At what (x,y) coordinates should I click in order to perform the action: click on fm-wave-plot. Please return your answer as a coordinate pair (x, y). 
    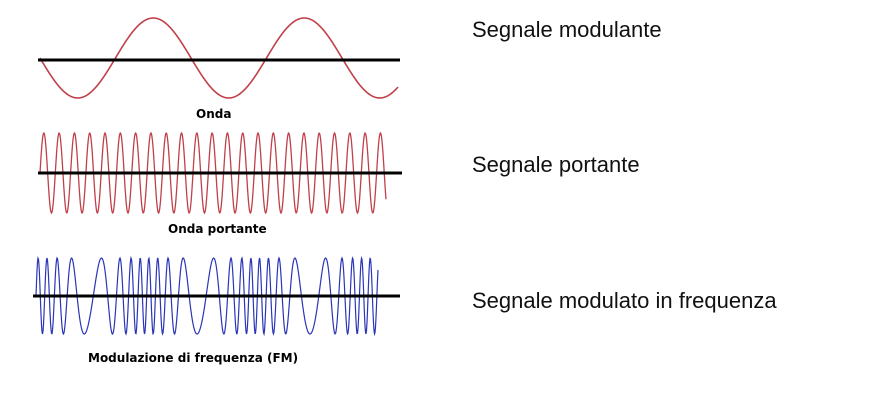
    Looking at the image, I should click on (216, 296).